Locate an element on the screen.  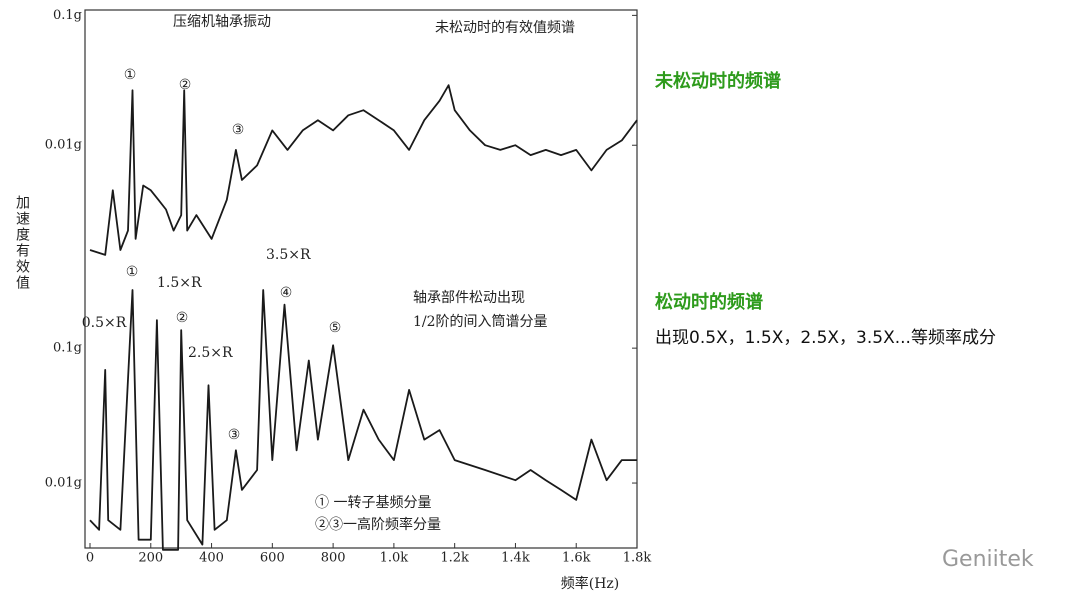
x-tick-label: 200 is located at coordinates (150, 558).